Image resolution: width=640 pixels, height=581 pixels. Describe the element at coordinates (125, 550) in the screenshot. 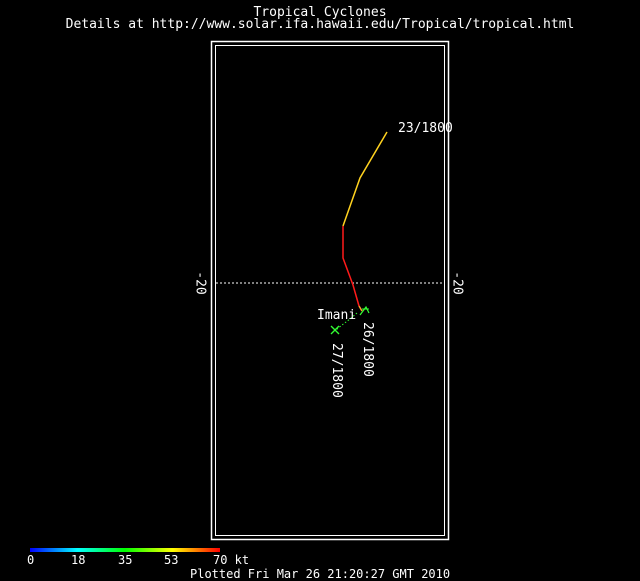

I see `intensity-colorbar` at that location.